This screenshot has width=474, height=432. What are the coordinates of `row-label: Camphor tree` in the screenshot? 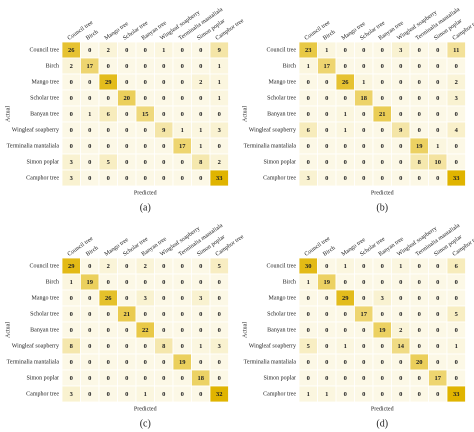 It's located at (279, 178).